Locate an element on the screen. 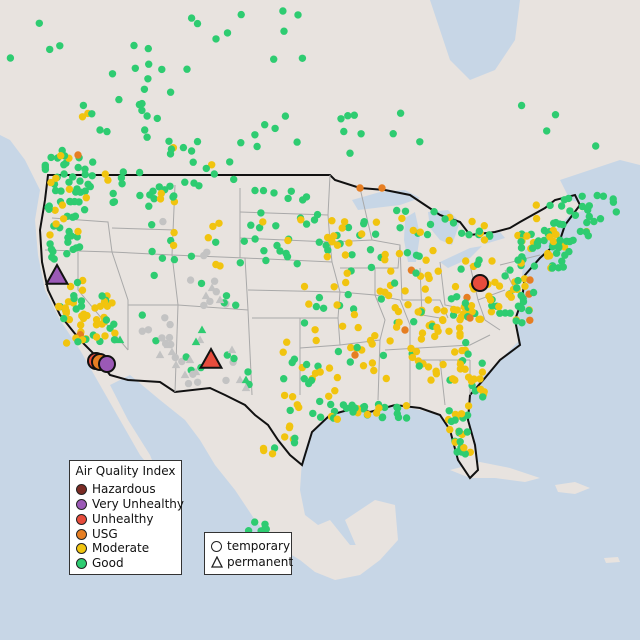 The image size is (640, 640). triangle-icon is located at coordinates (217, 562).